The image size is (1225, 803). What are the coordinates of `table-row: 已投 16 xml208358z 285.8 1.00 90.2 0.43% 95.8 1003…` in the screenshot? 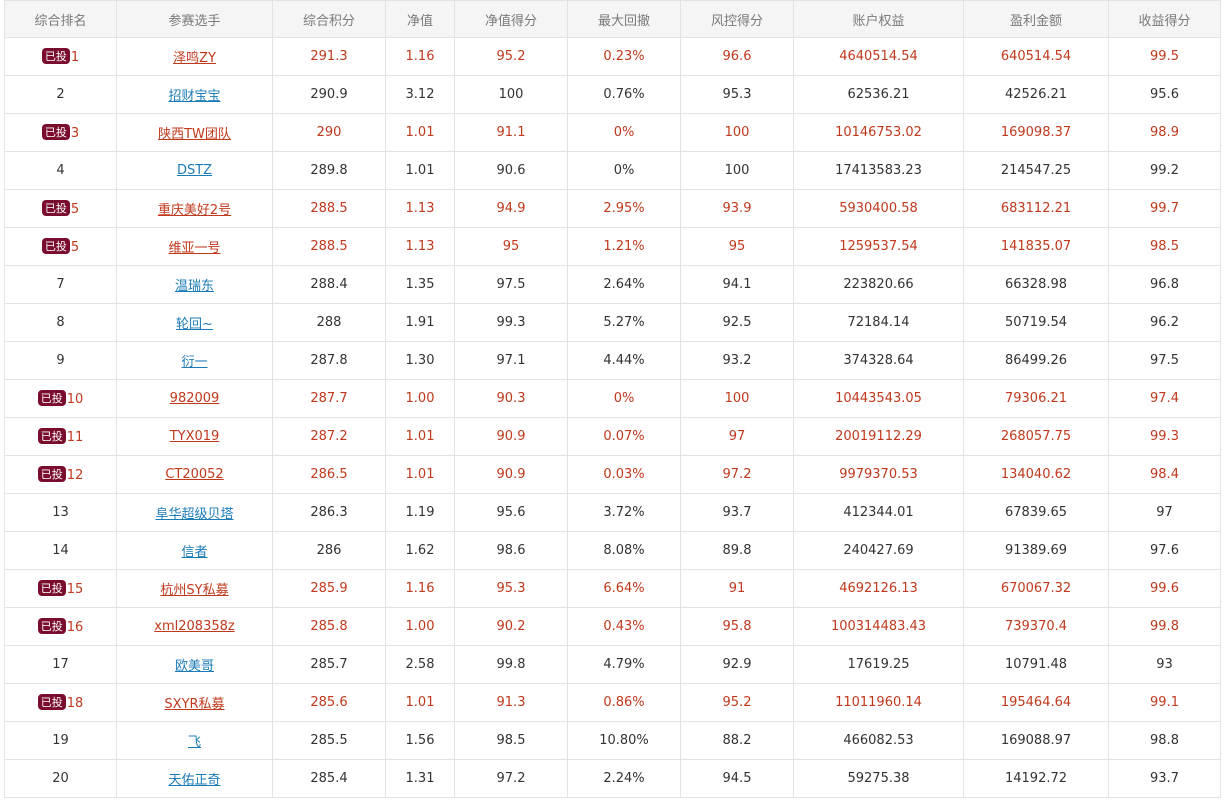 It's located at (612, 626).